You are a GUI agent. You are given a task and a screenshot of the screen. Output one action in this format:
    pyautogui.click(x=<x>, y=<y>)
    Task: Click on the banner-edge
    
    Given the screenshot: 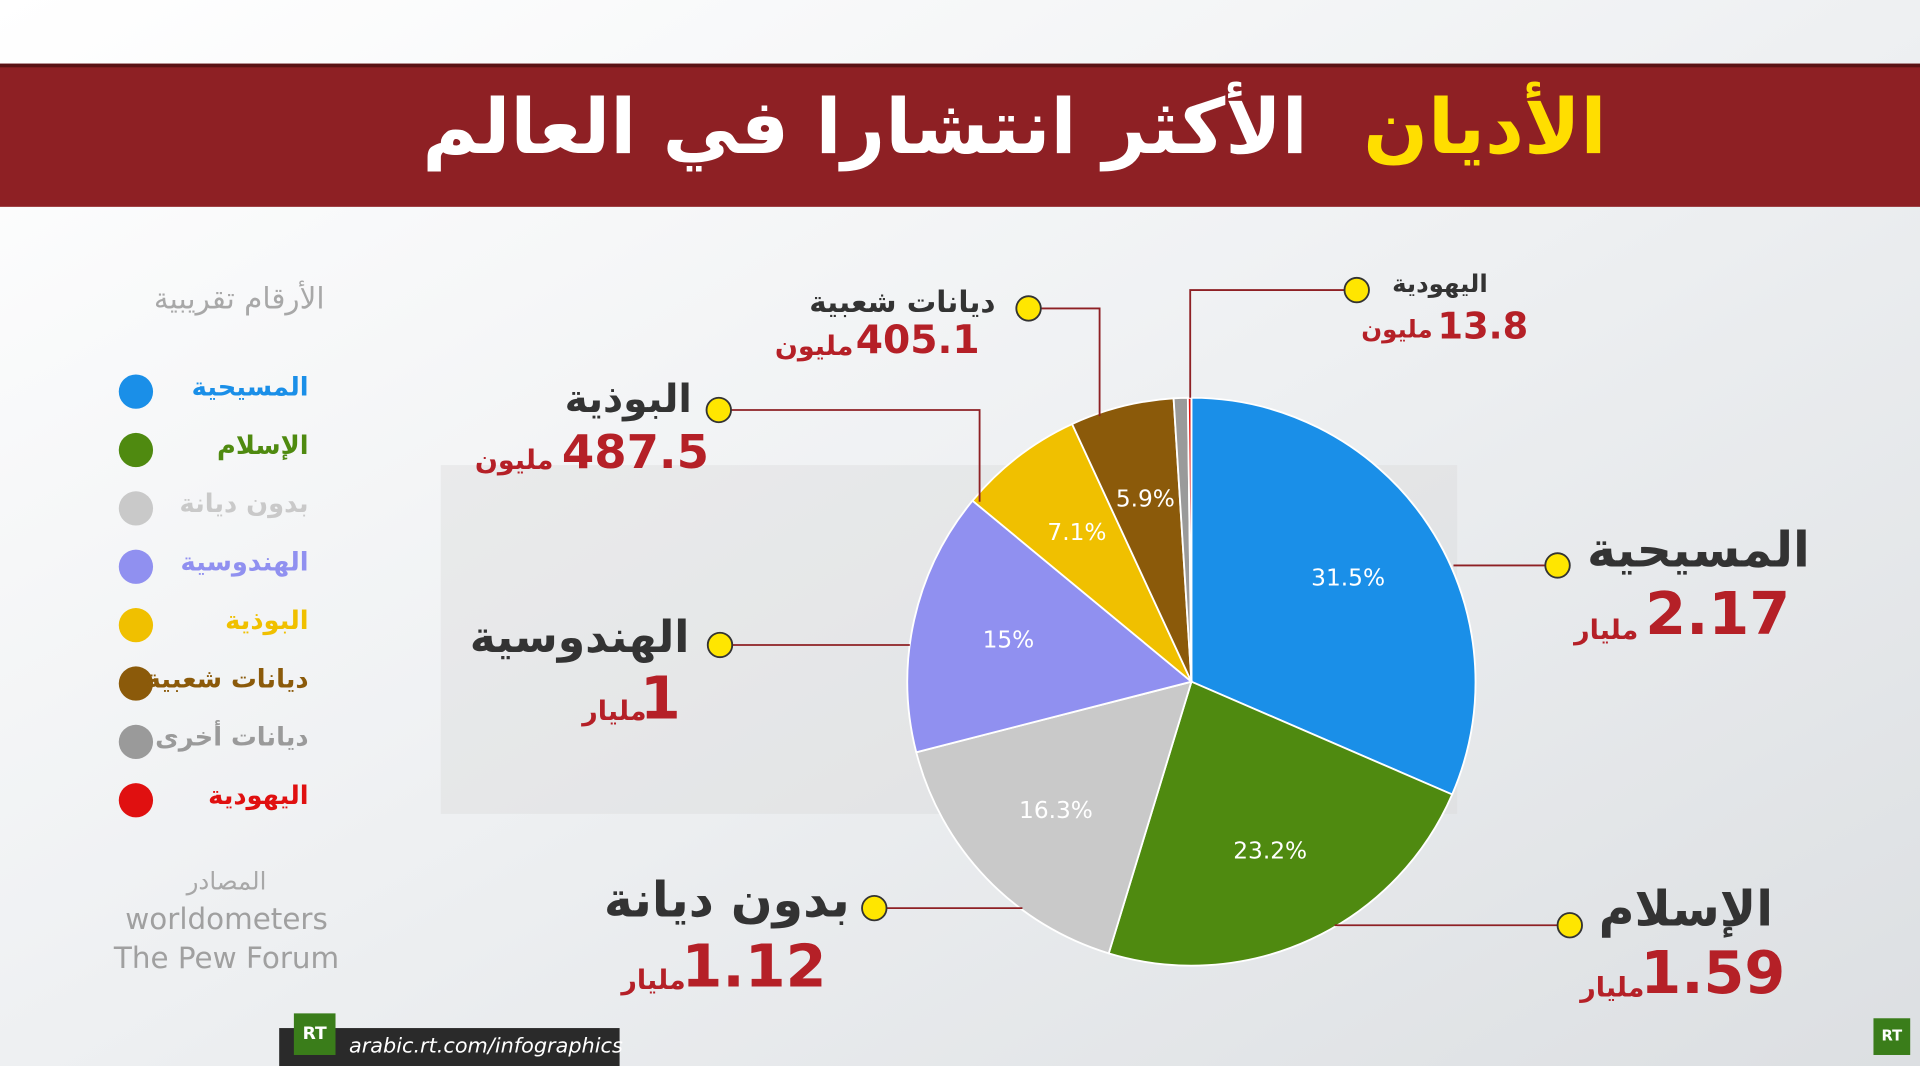 What is the action you would take?
    pyautogui.click(x=960, y=65)
    